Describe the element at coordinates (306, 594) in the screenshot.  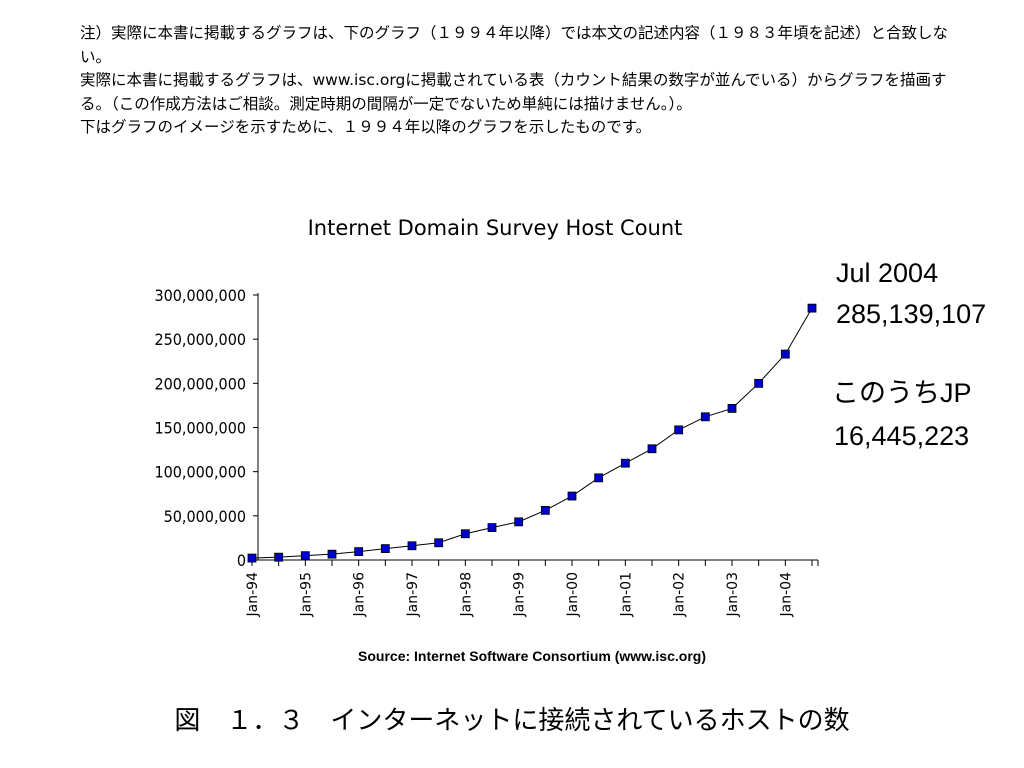
I see `x-tick-label: Jan-95` at that location.